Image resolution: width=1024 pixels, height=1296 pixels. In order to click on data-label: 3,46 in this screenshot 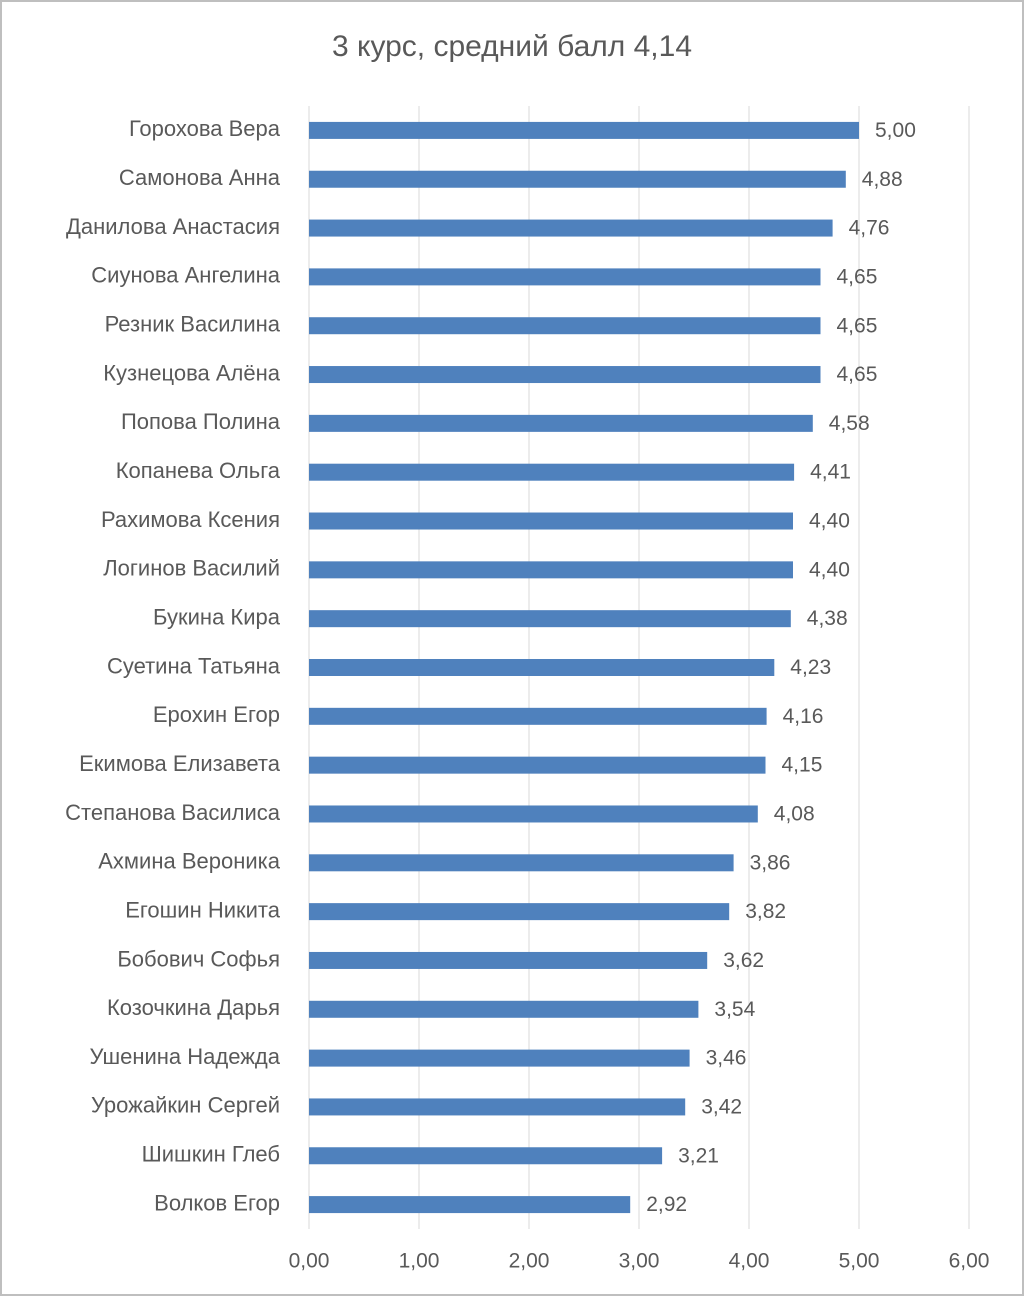, I will do `click(726, 1058)`.